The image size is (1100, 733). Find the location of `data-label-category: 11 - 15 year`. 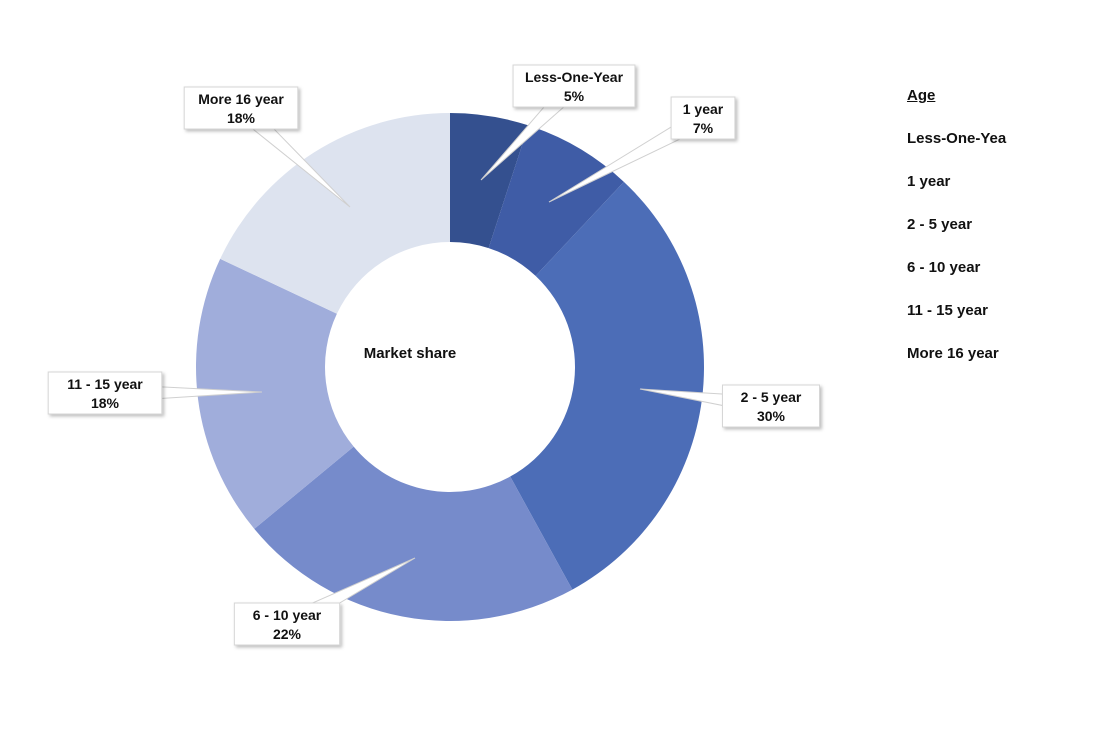

data-label-category: 11 - 15 year is located at coordinates (105, 384).